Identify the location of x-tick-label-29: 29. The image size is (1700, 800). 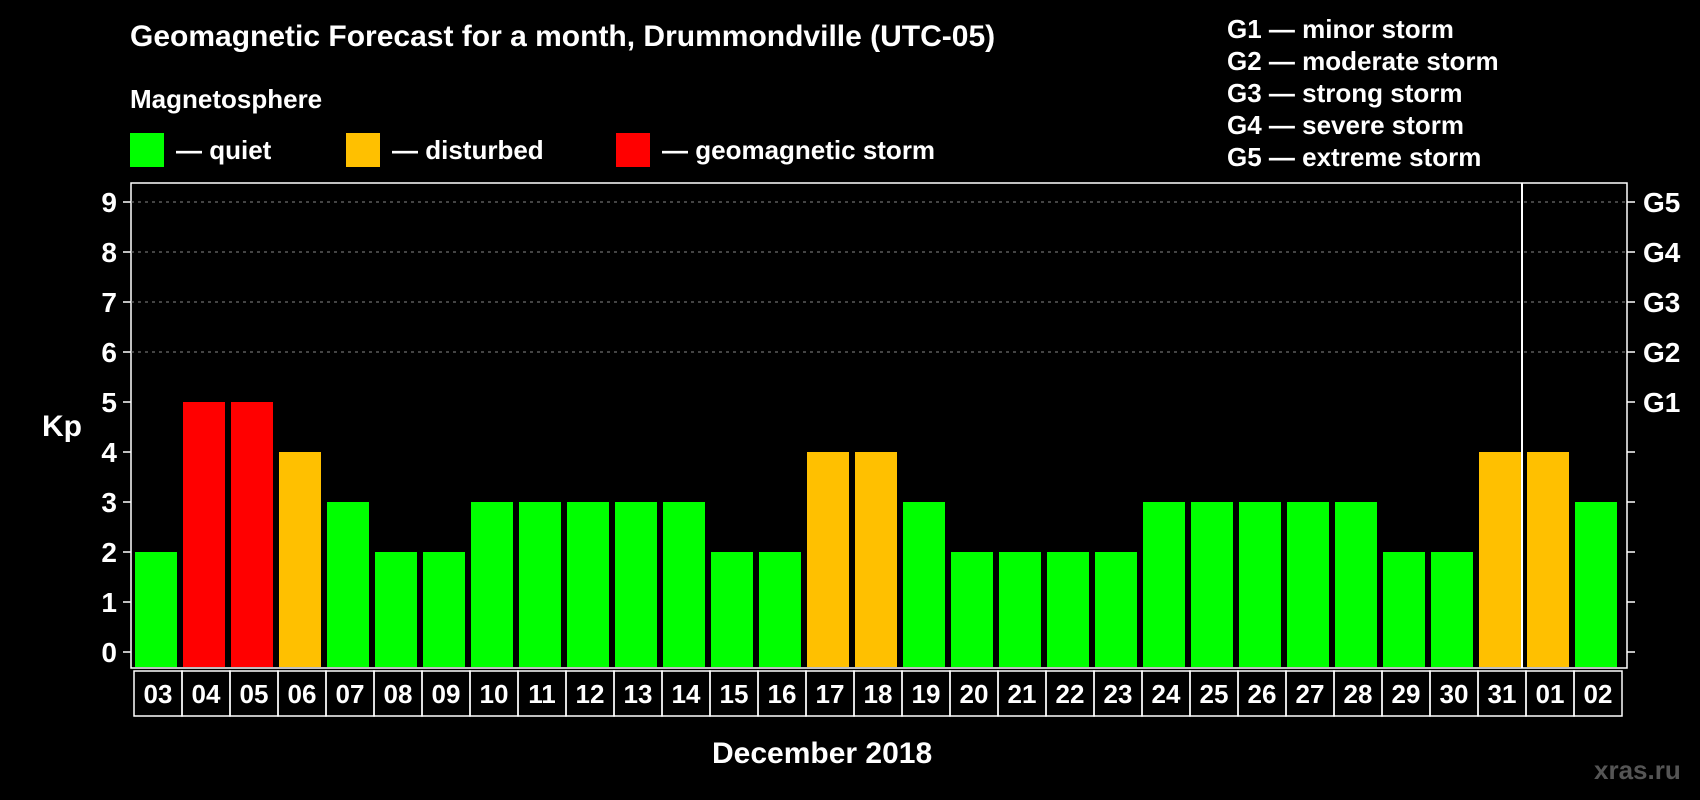
(1406, 694).